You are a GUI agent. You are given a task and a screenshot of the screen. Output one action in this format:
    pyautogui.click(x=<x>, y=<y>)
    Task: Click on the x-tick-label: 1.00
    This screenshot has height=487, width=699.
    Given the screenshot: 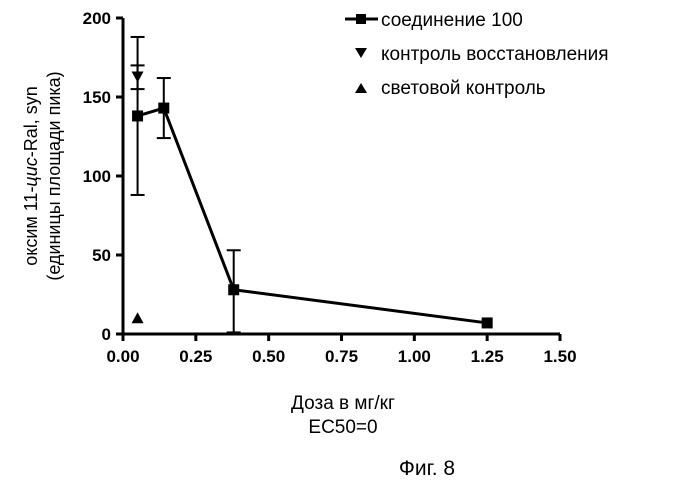 What is the action you would take?
    pyautogui.click(x=414, y=356)
    